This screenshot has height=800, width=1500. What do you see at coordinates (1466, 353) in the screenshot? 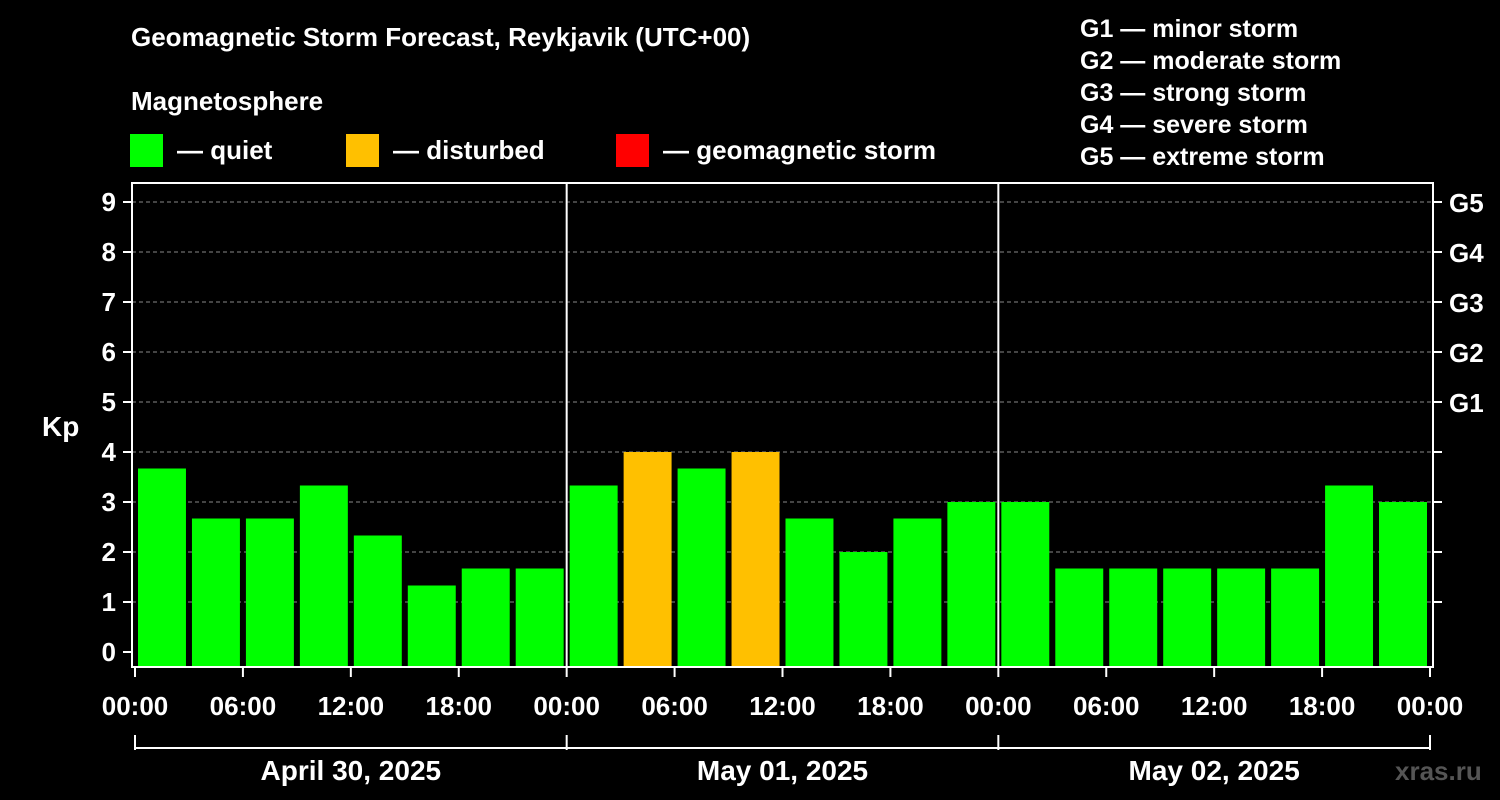
I see `storm-level-label: G2` at bounding box center [1466, 353].